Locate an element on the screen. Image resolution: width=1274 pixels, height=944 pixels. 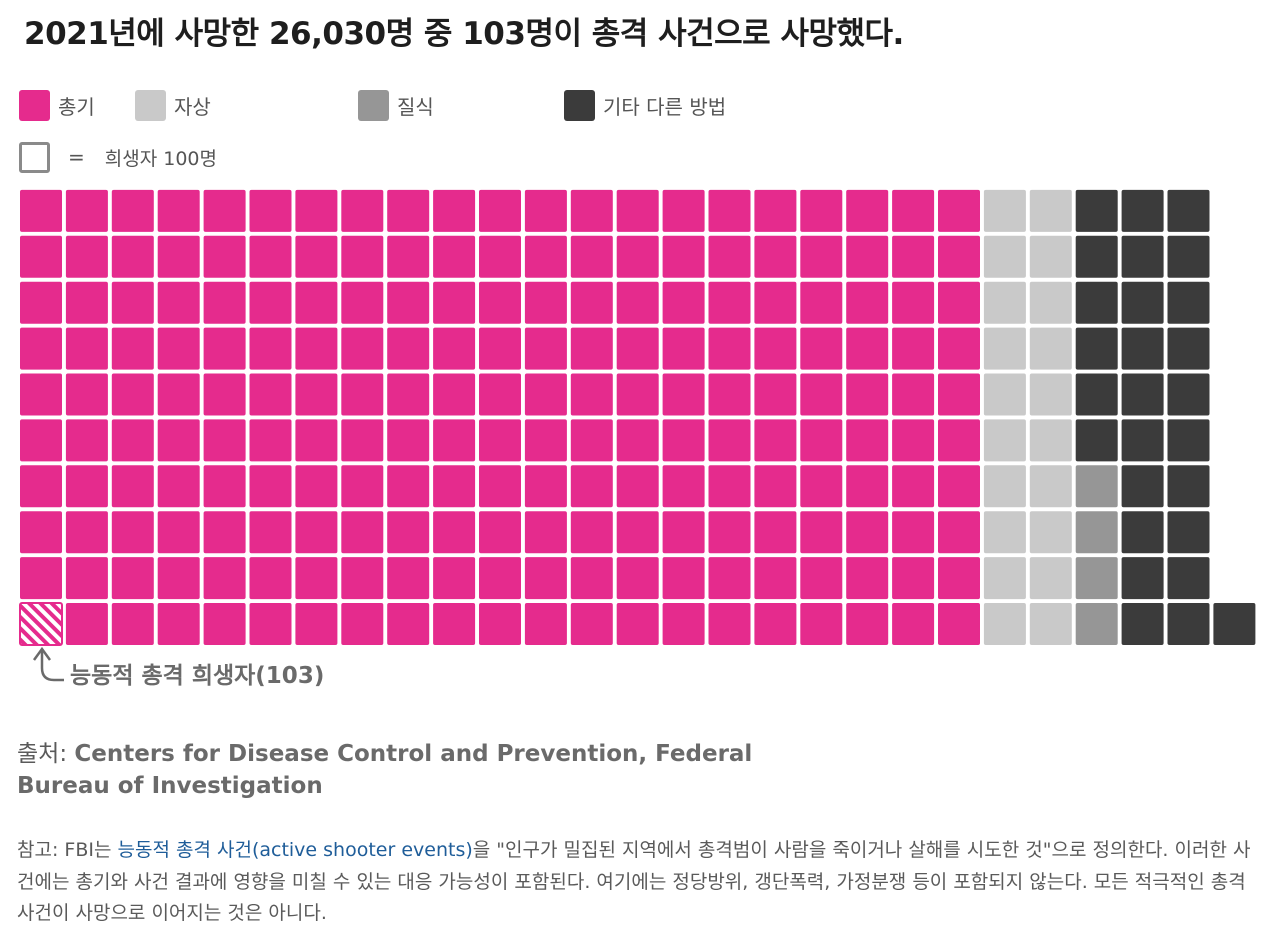
unit-square-icon is located at coordinates (34, 157).